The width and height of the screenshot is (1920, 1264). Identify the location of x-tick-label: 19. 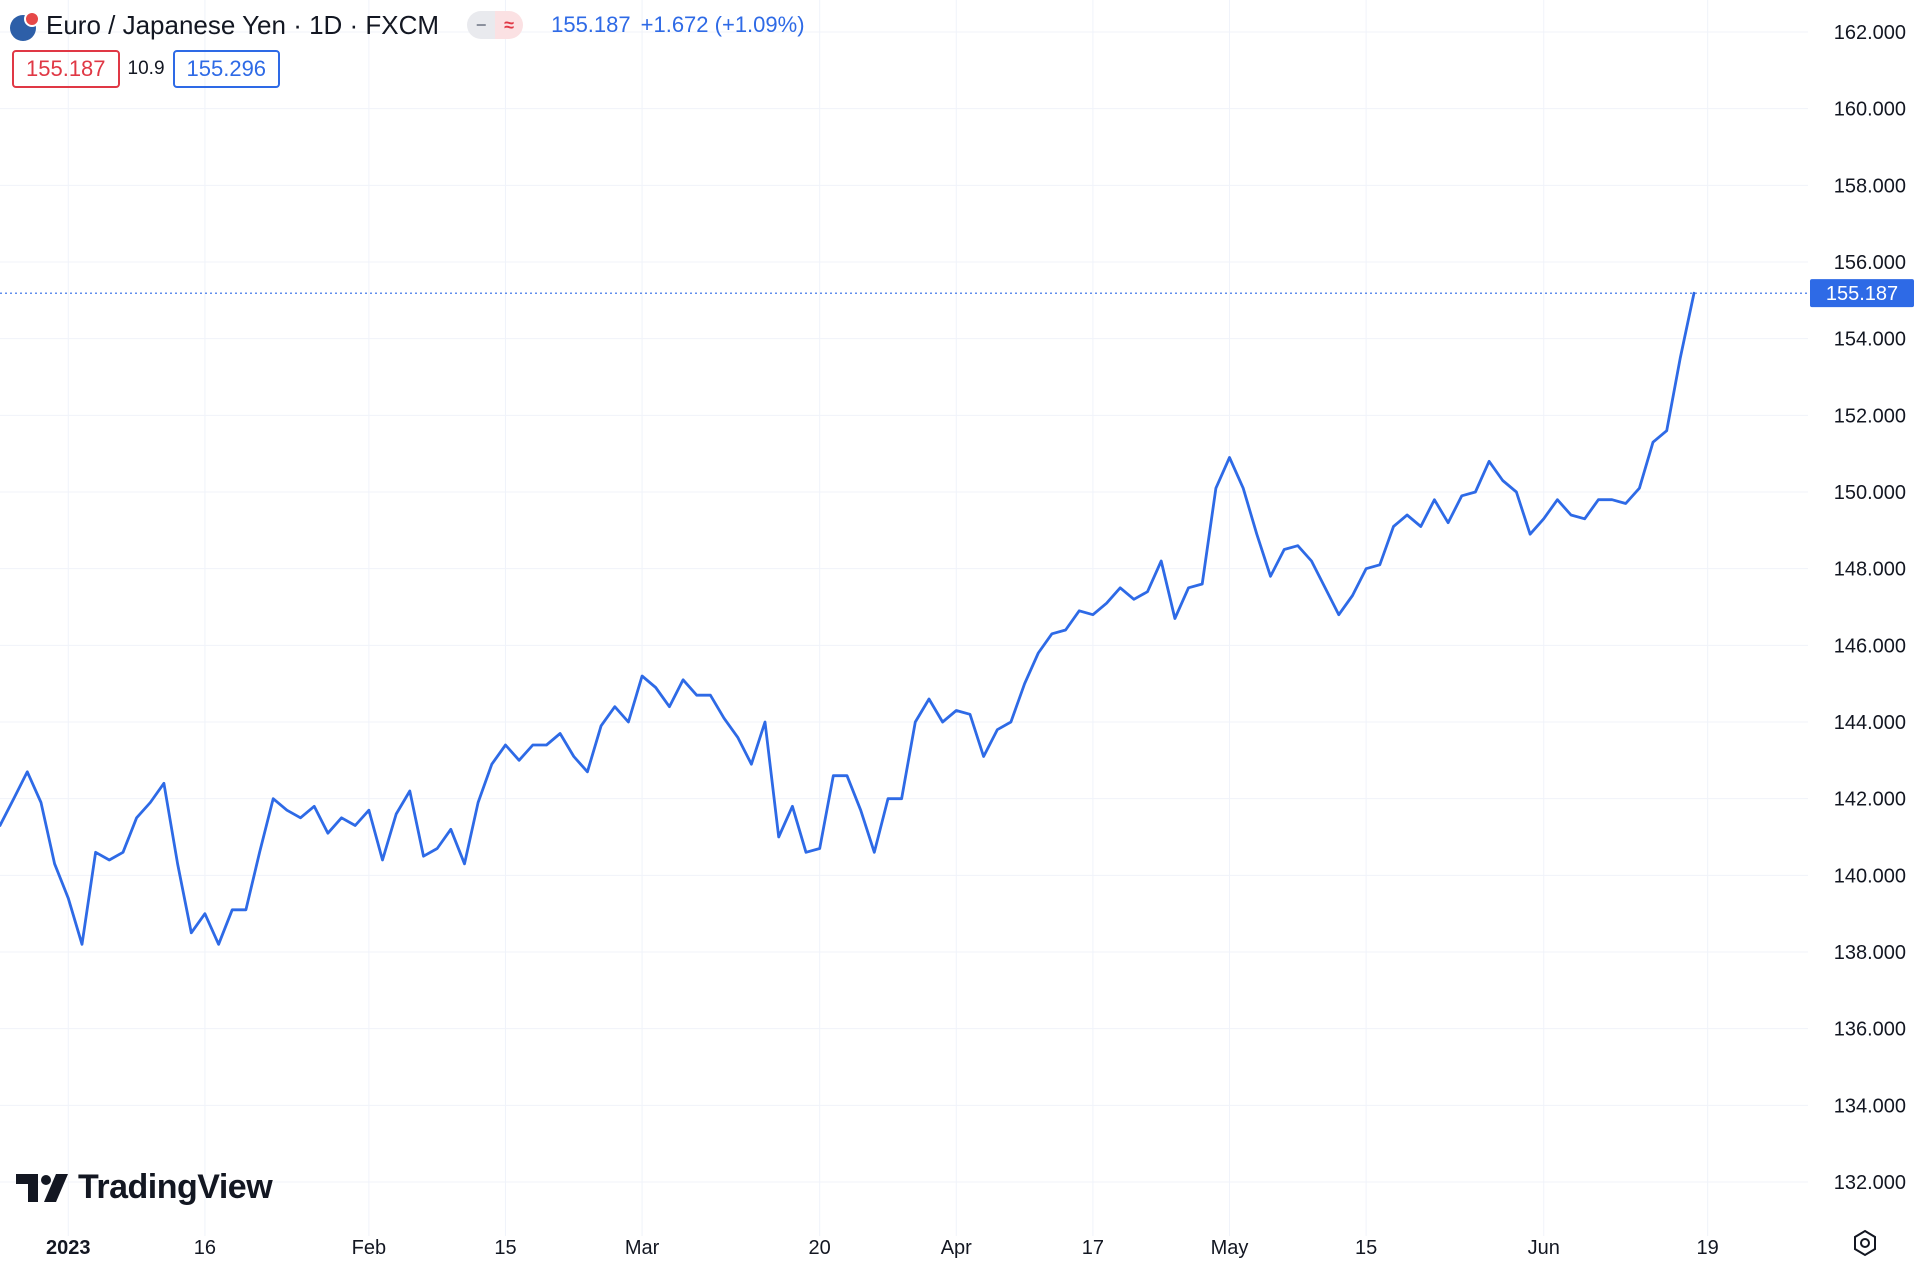
(1708, 1248).